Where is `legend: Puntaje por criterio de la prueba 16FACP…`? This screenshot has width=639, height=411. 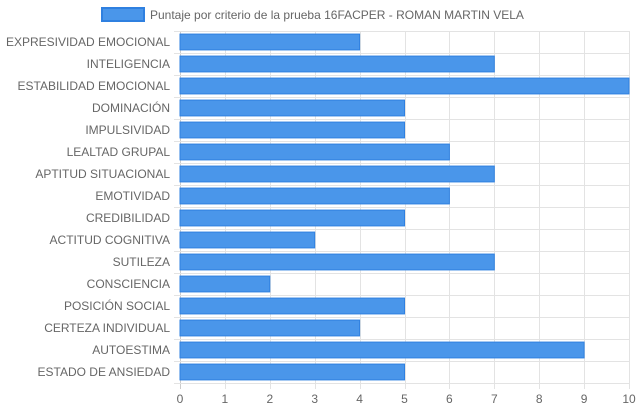 legend: Puntaje por criterio de la prueba 16FACP… is located at coordinates (312, 14).